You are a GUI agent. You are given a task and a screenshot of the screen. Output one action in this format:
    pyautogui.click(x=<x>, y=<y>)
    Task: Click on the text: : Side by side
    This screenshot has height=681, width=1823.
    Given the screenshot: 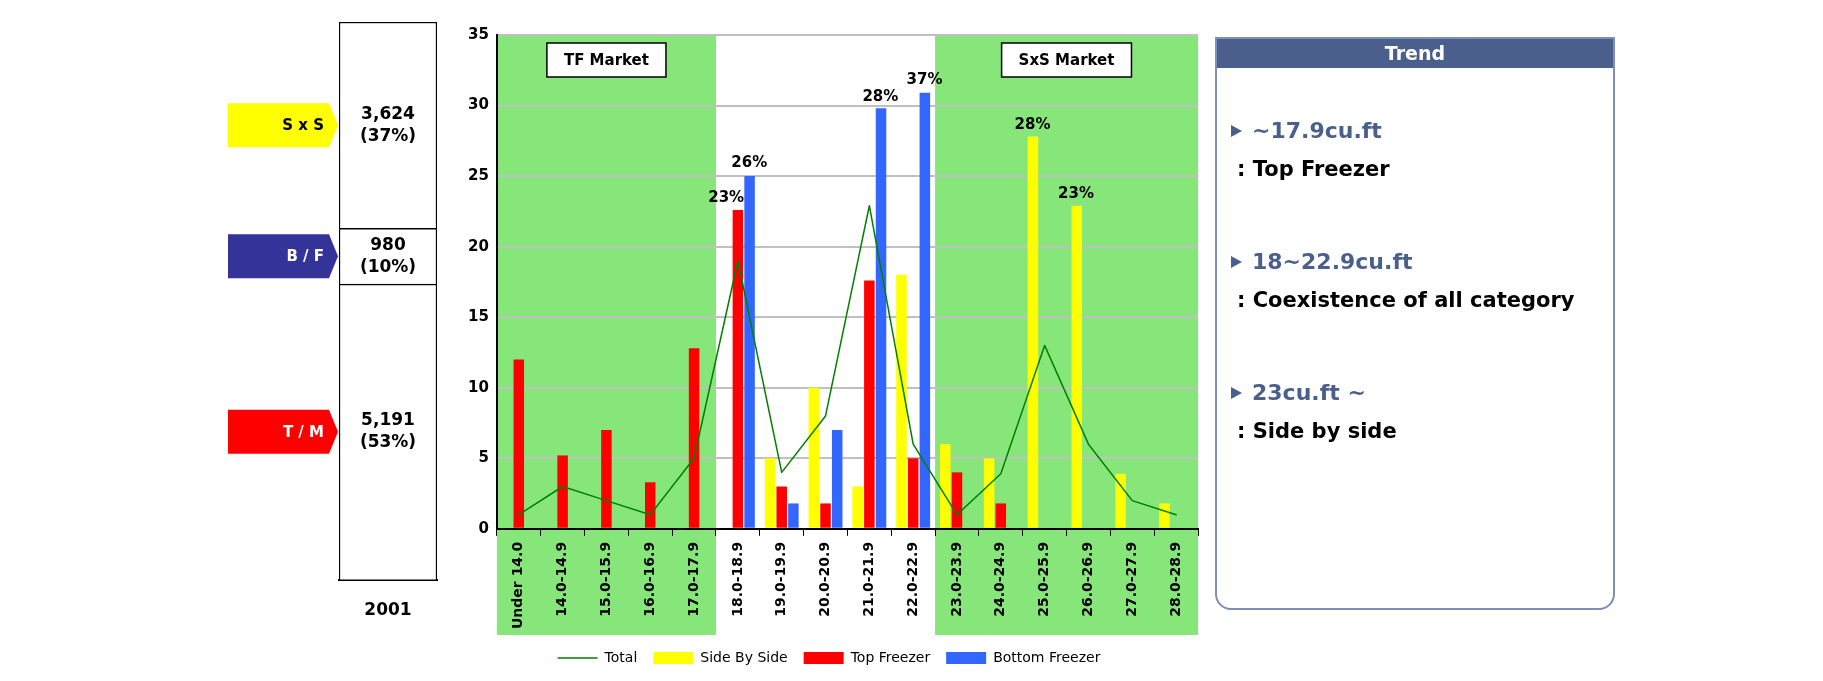 What is the action you would take?
    pyautogui.click(x=1317, y=431)
    